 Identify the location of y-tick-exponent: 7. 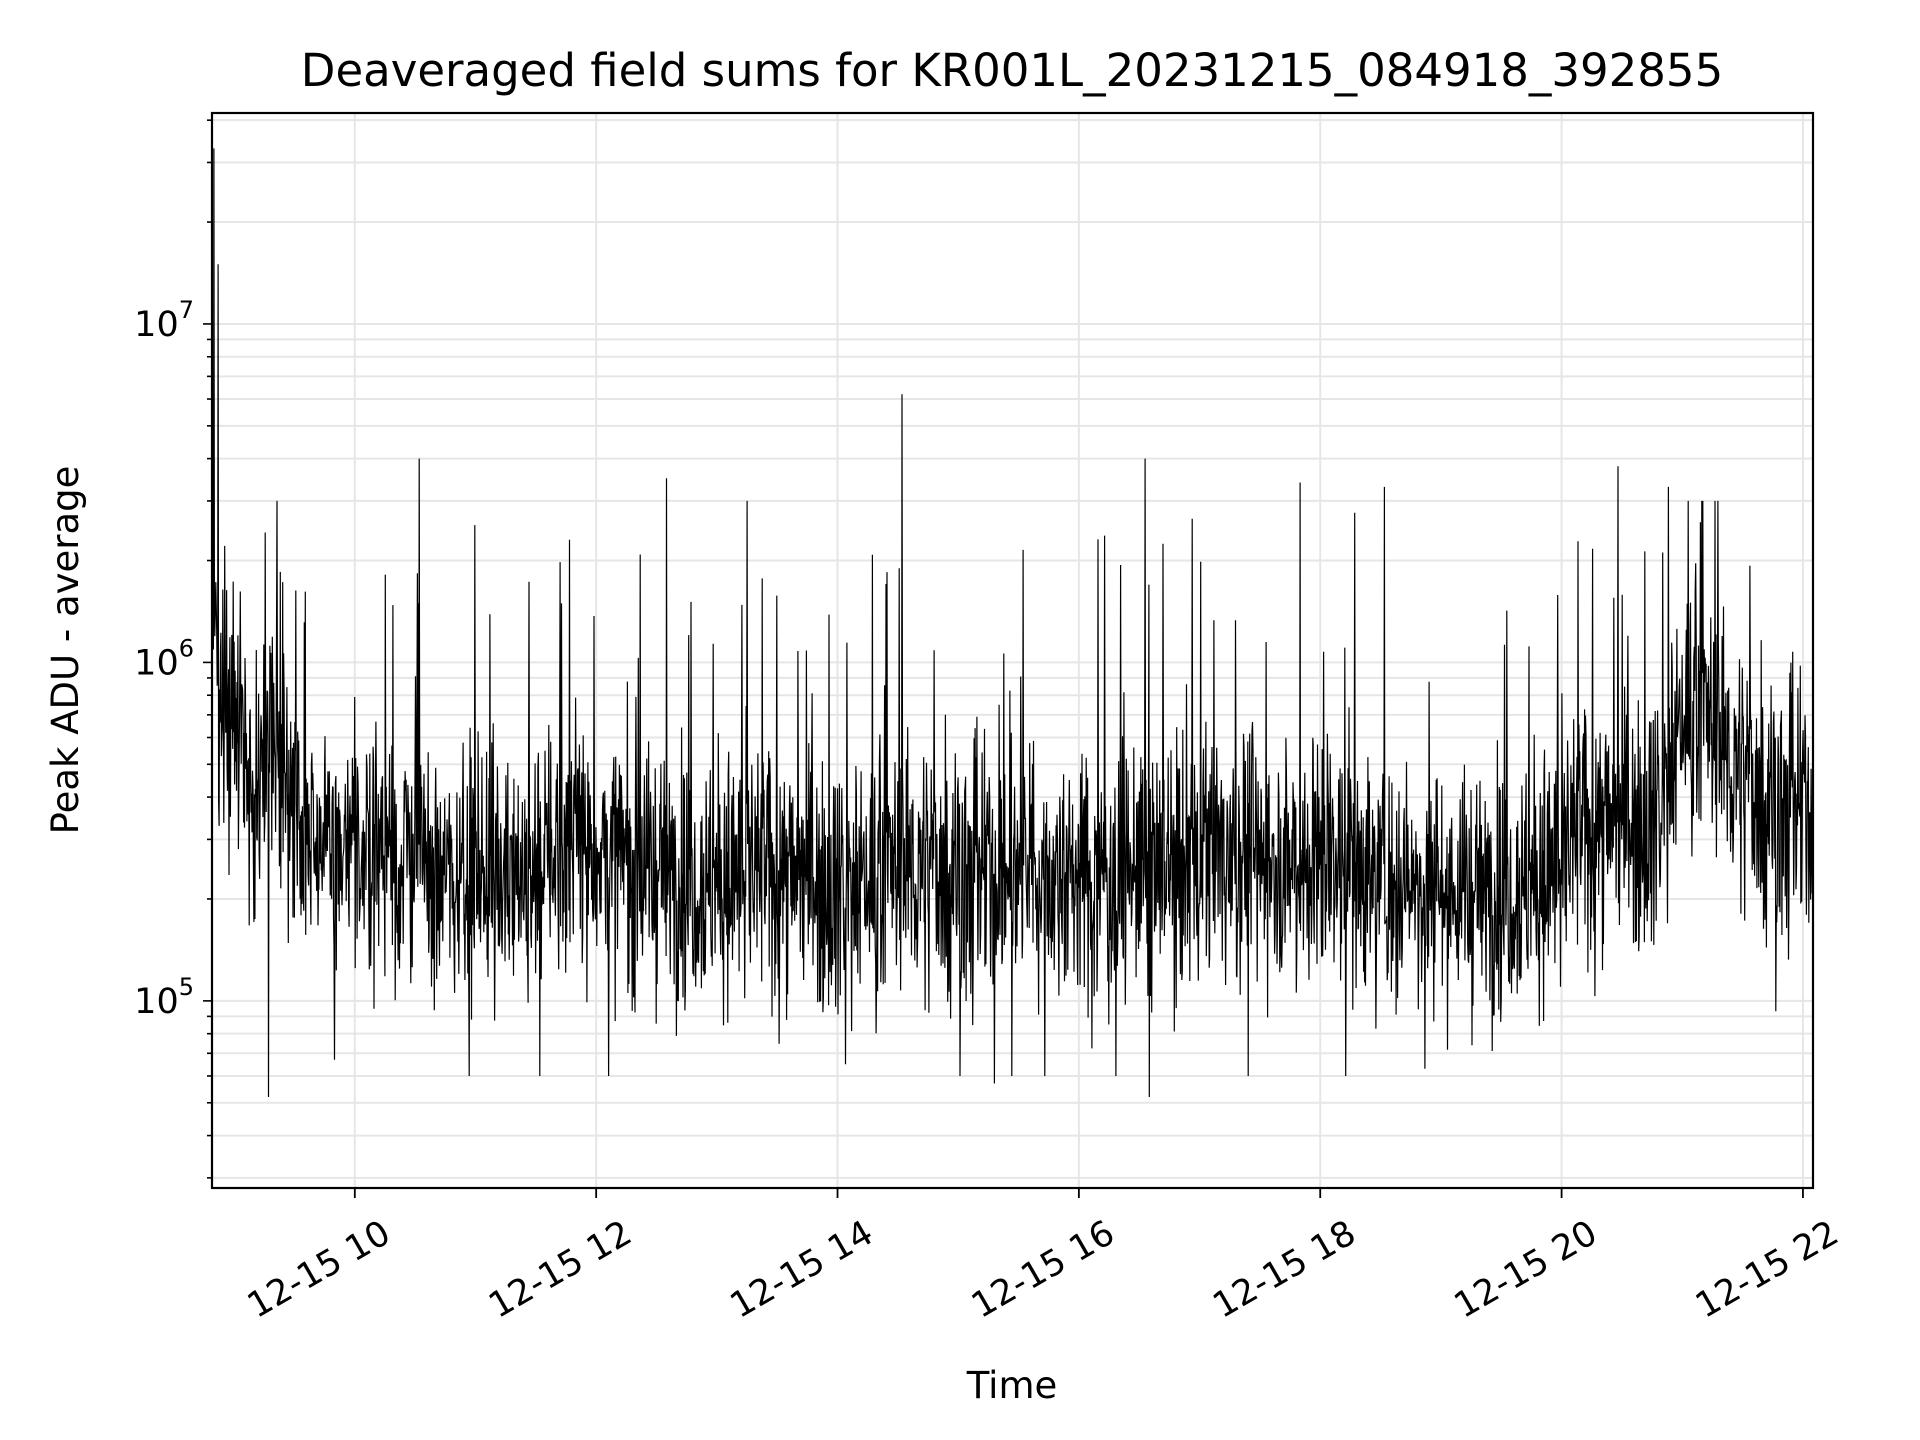
(186, 310).